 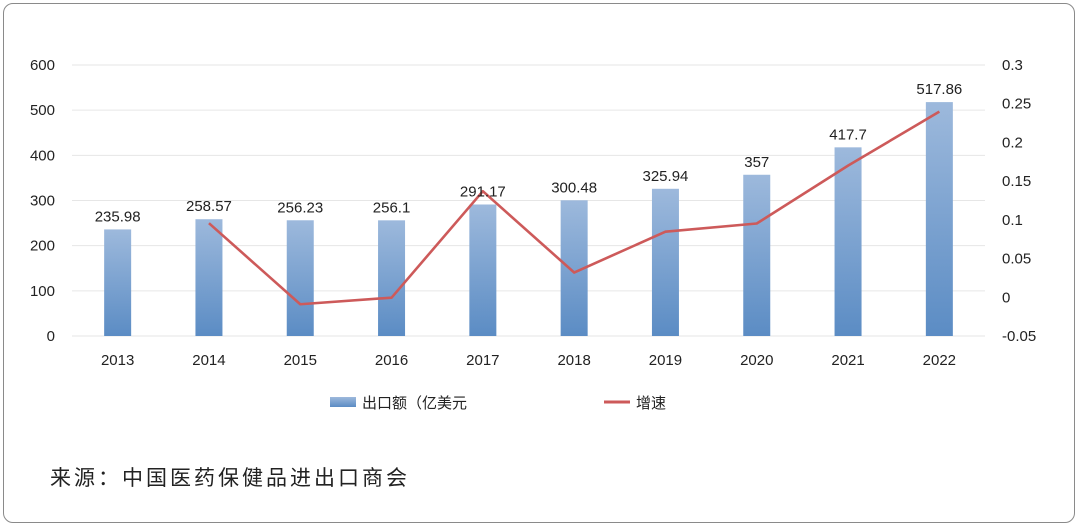 I want to click on source-note: 来源：中国医药保健品进出口商会, so click(x=230, y=478).